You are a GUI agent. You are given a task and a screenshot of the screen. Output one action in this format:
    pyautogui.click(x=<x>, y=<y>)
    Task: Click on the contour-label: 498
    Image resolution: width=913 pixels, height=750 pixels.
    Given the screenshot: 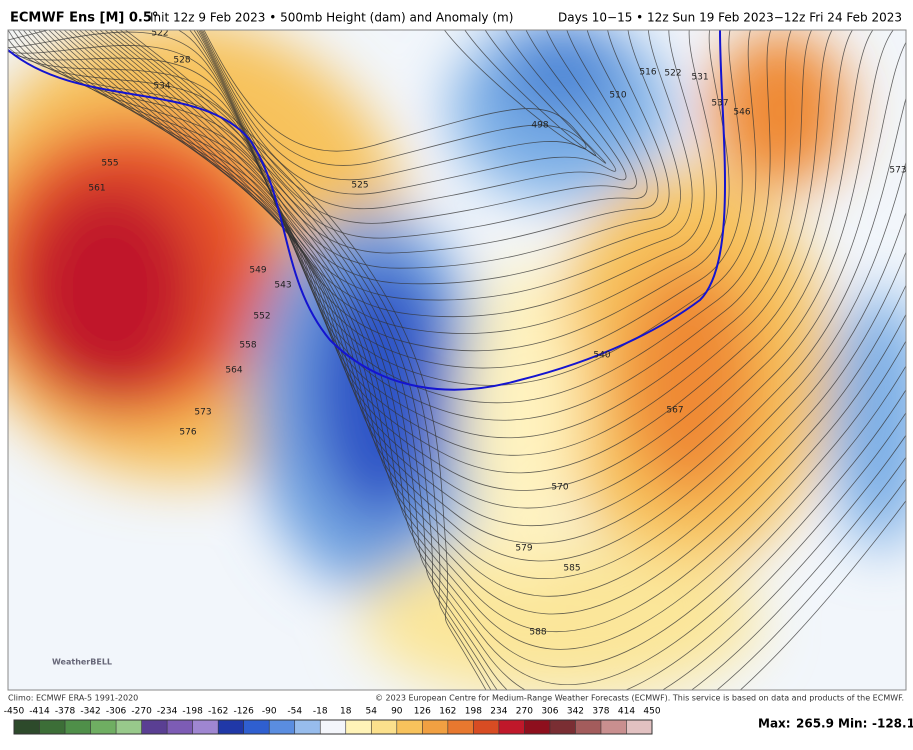 What is the action you would take?
    pyautogui.click(x=539, y=126)
    